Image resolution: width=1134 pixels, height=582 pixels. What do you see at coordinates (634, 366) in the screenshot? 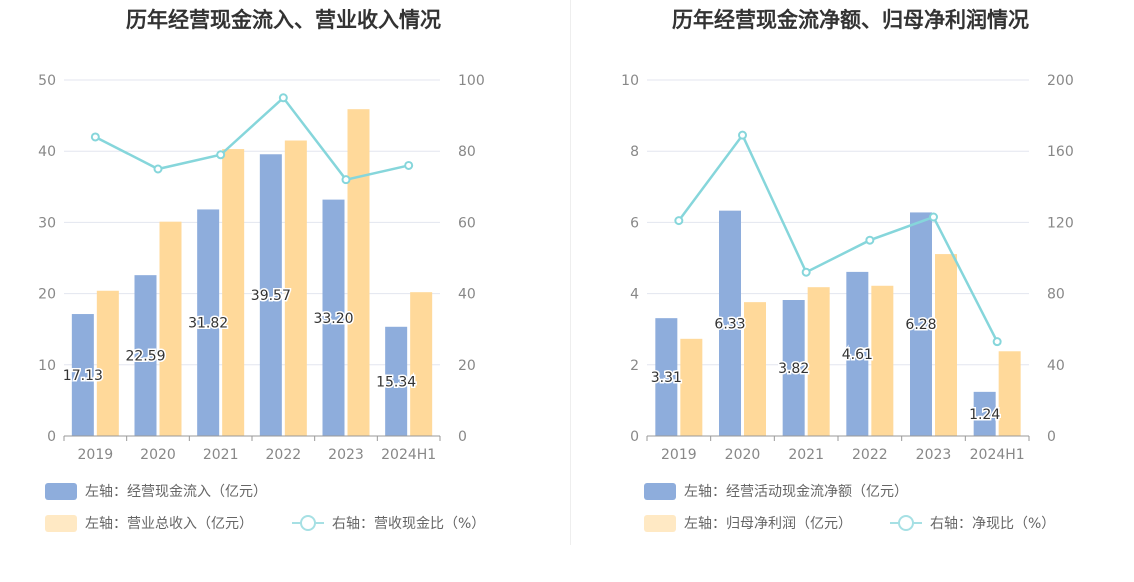
I see `y-tick-left: 2` at bounding box center [634, 366].